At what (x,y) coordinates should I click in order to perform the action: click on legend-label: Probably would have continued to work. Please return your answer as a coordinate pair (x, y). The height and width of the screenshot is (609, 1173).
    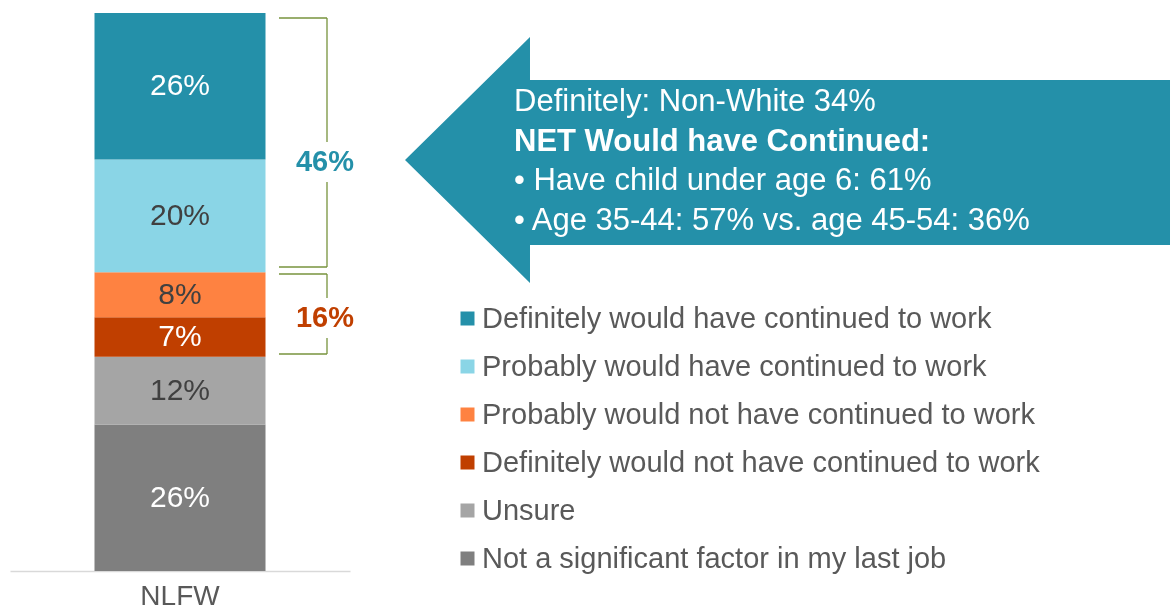
    Looking at the image, I should click on (735, 365).